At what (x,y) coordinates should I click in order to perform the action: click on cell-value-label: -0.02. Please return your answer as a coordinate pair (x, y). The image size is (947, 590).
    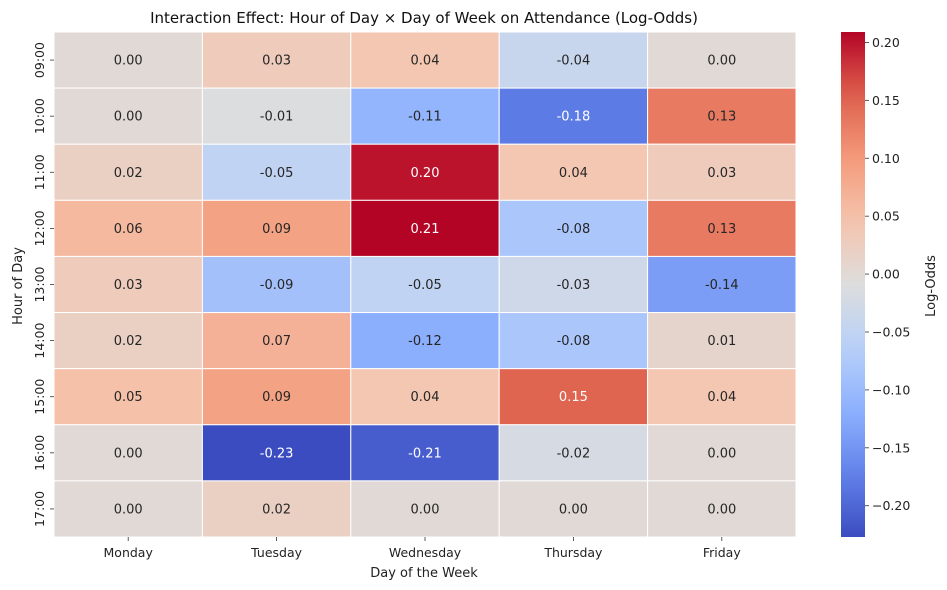
    Looking at the image, I should click on (574, 453).